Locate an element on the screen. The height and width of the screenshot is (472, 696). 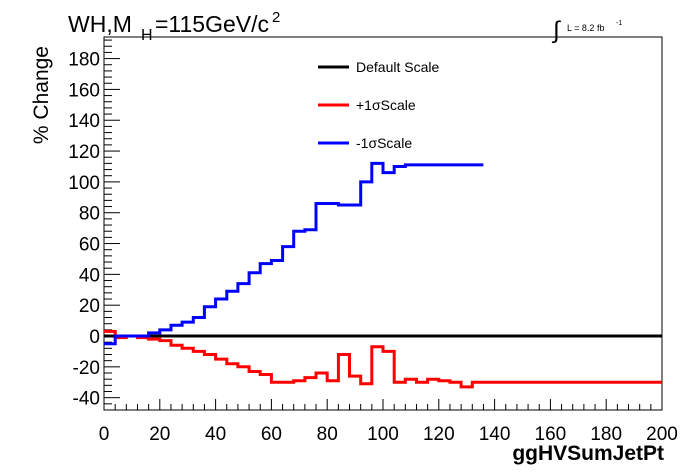
title-superscript: 2 is located at coordinates (276, 17).